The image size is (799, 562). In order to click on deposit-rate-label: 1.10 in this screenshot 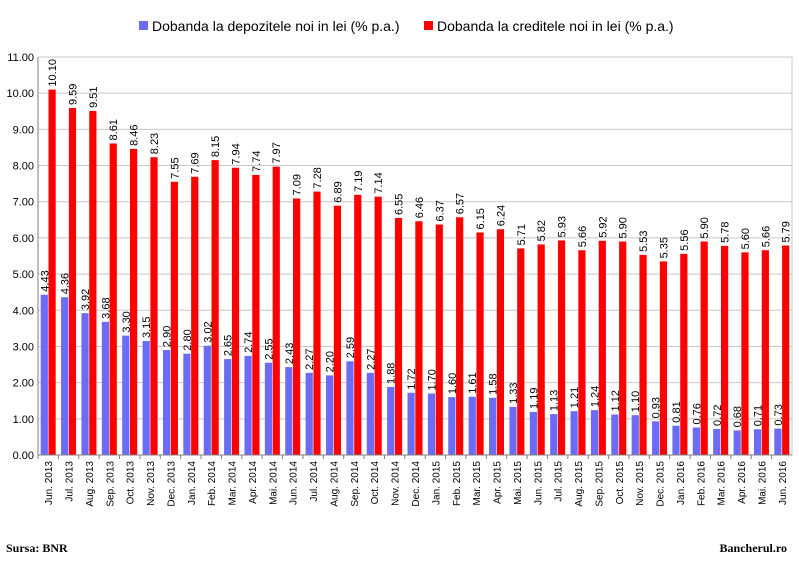, I will do `click(636, 401)`.